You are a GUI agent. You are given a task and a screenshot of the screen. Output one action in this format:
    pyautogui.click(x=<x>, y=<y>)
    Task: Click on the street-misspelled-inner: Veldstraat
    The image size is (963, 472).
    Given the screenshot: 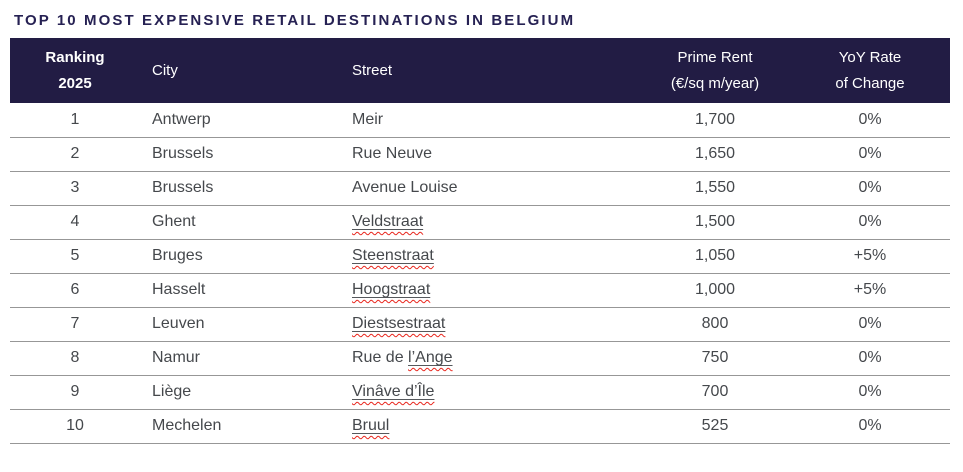 What is the action you would take?
    pyautogui.click(x=388, y=221)
    